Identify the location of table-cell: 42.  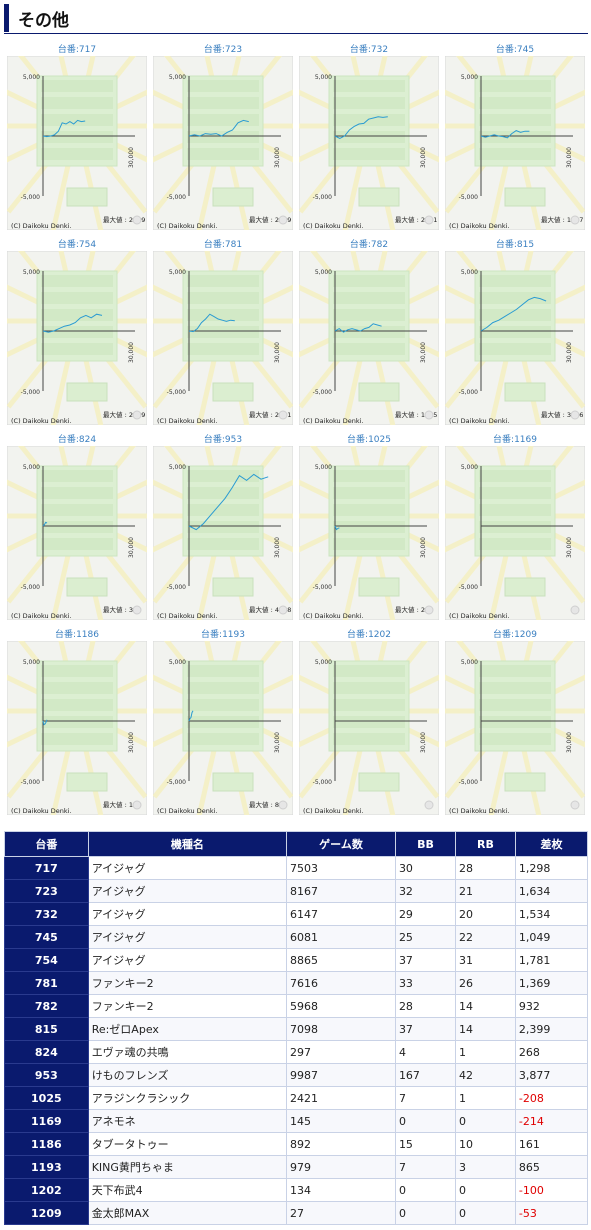
(485, 1075).